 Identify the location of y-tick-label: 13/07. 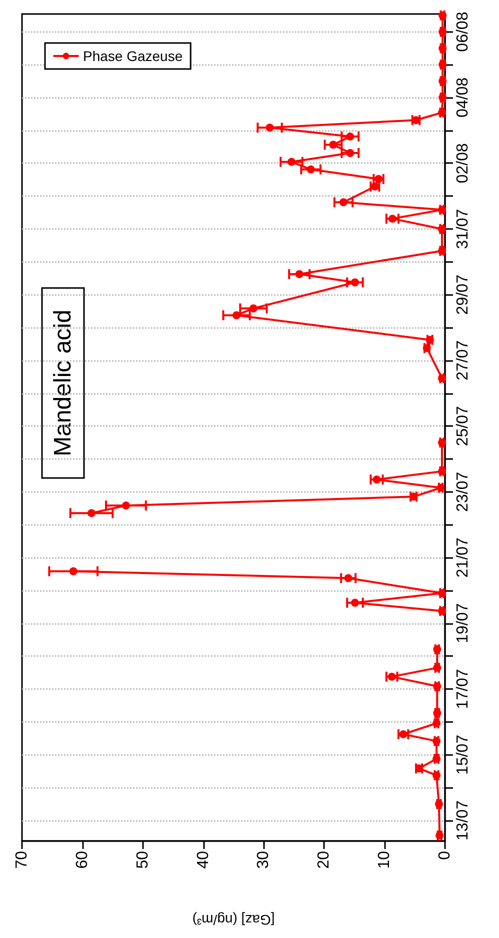
(463, 820).